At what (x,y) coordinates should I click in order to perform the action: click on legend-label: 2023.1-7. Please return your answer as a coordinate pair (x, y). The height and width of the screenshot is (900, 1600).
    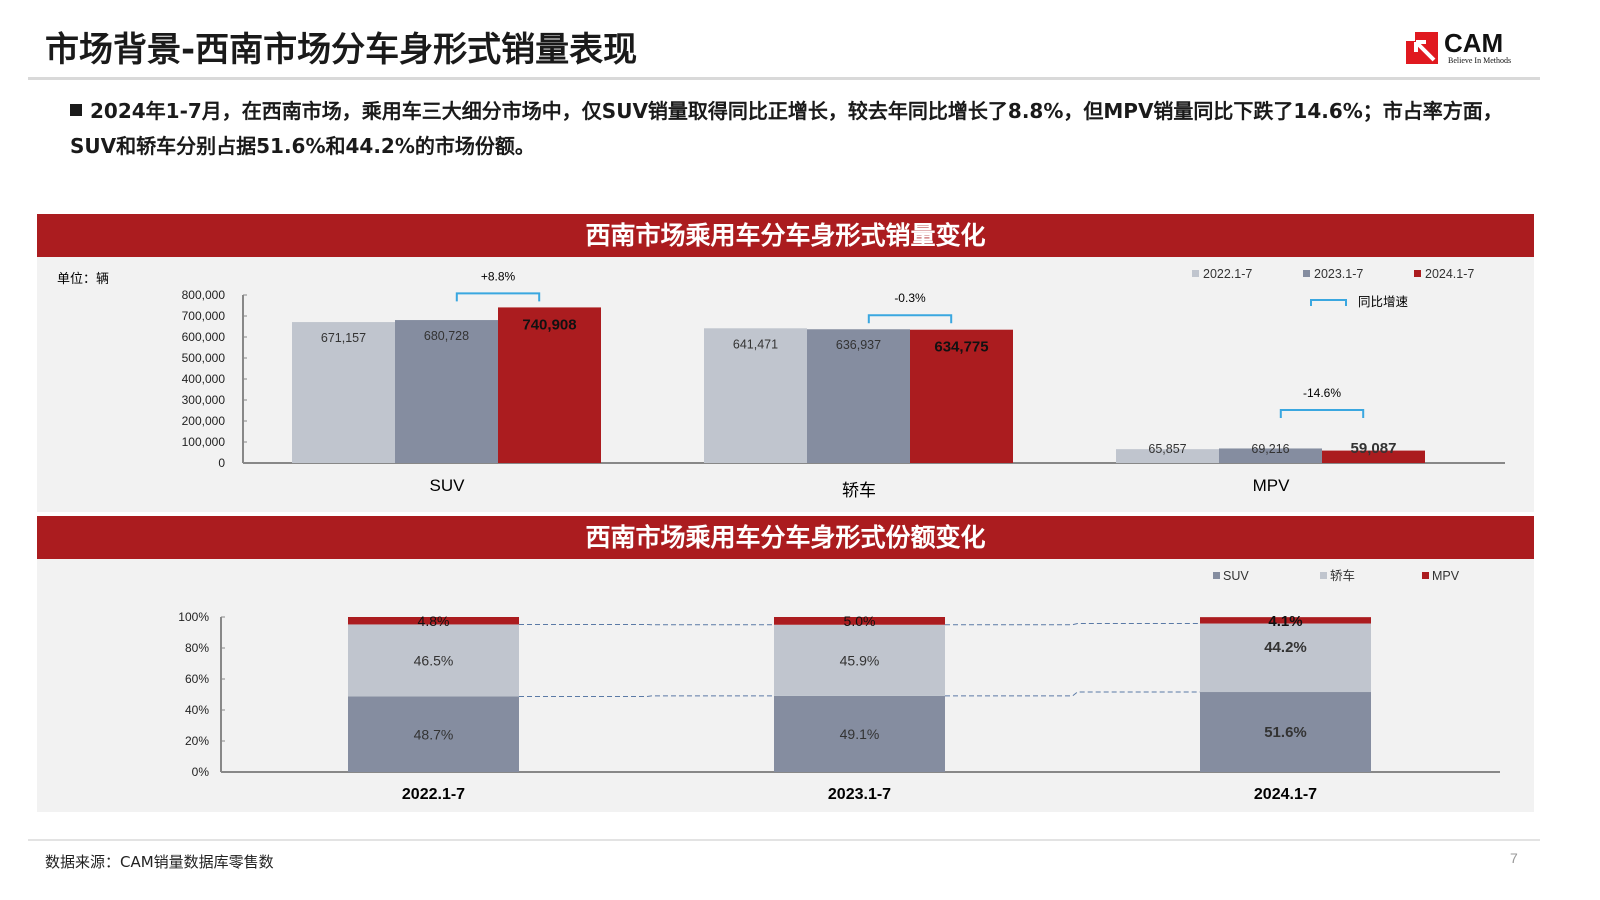
    Looking at the image, I should click on (1338, 274).